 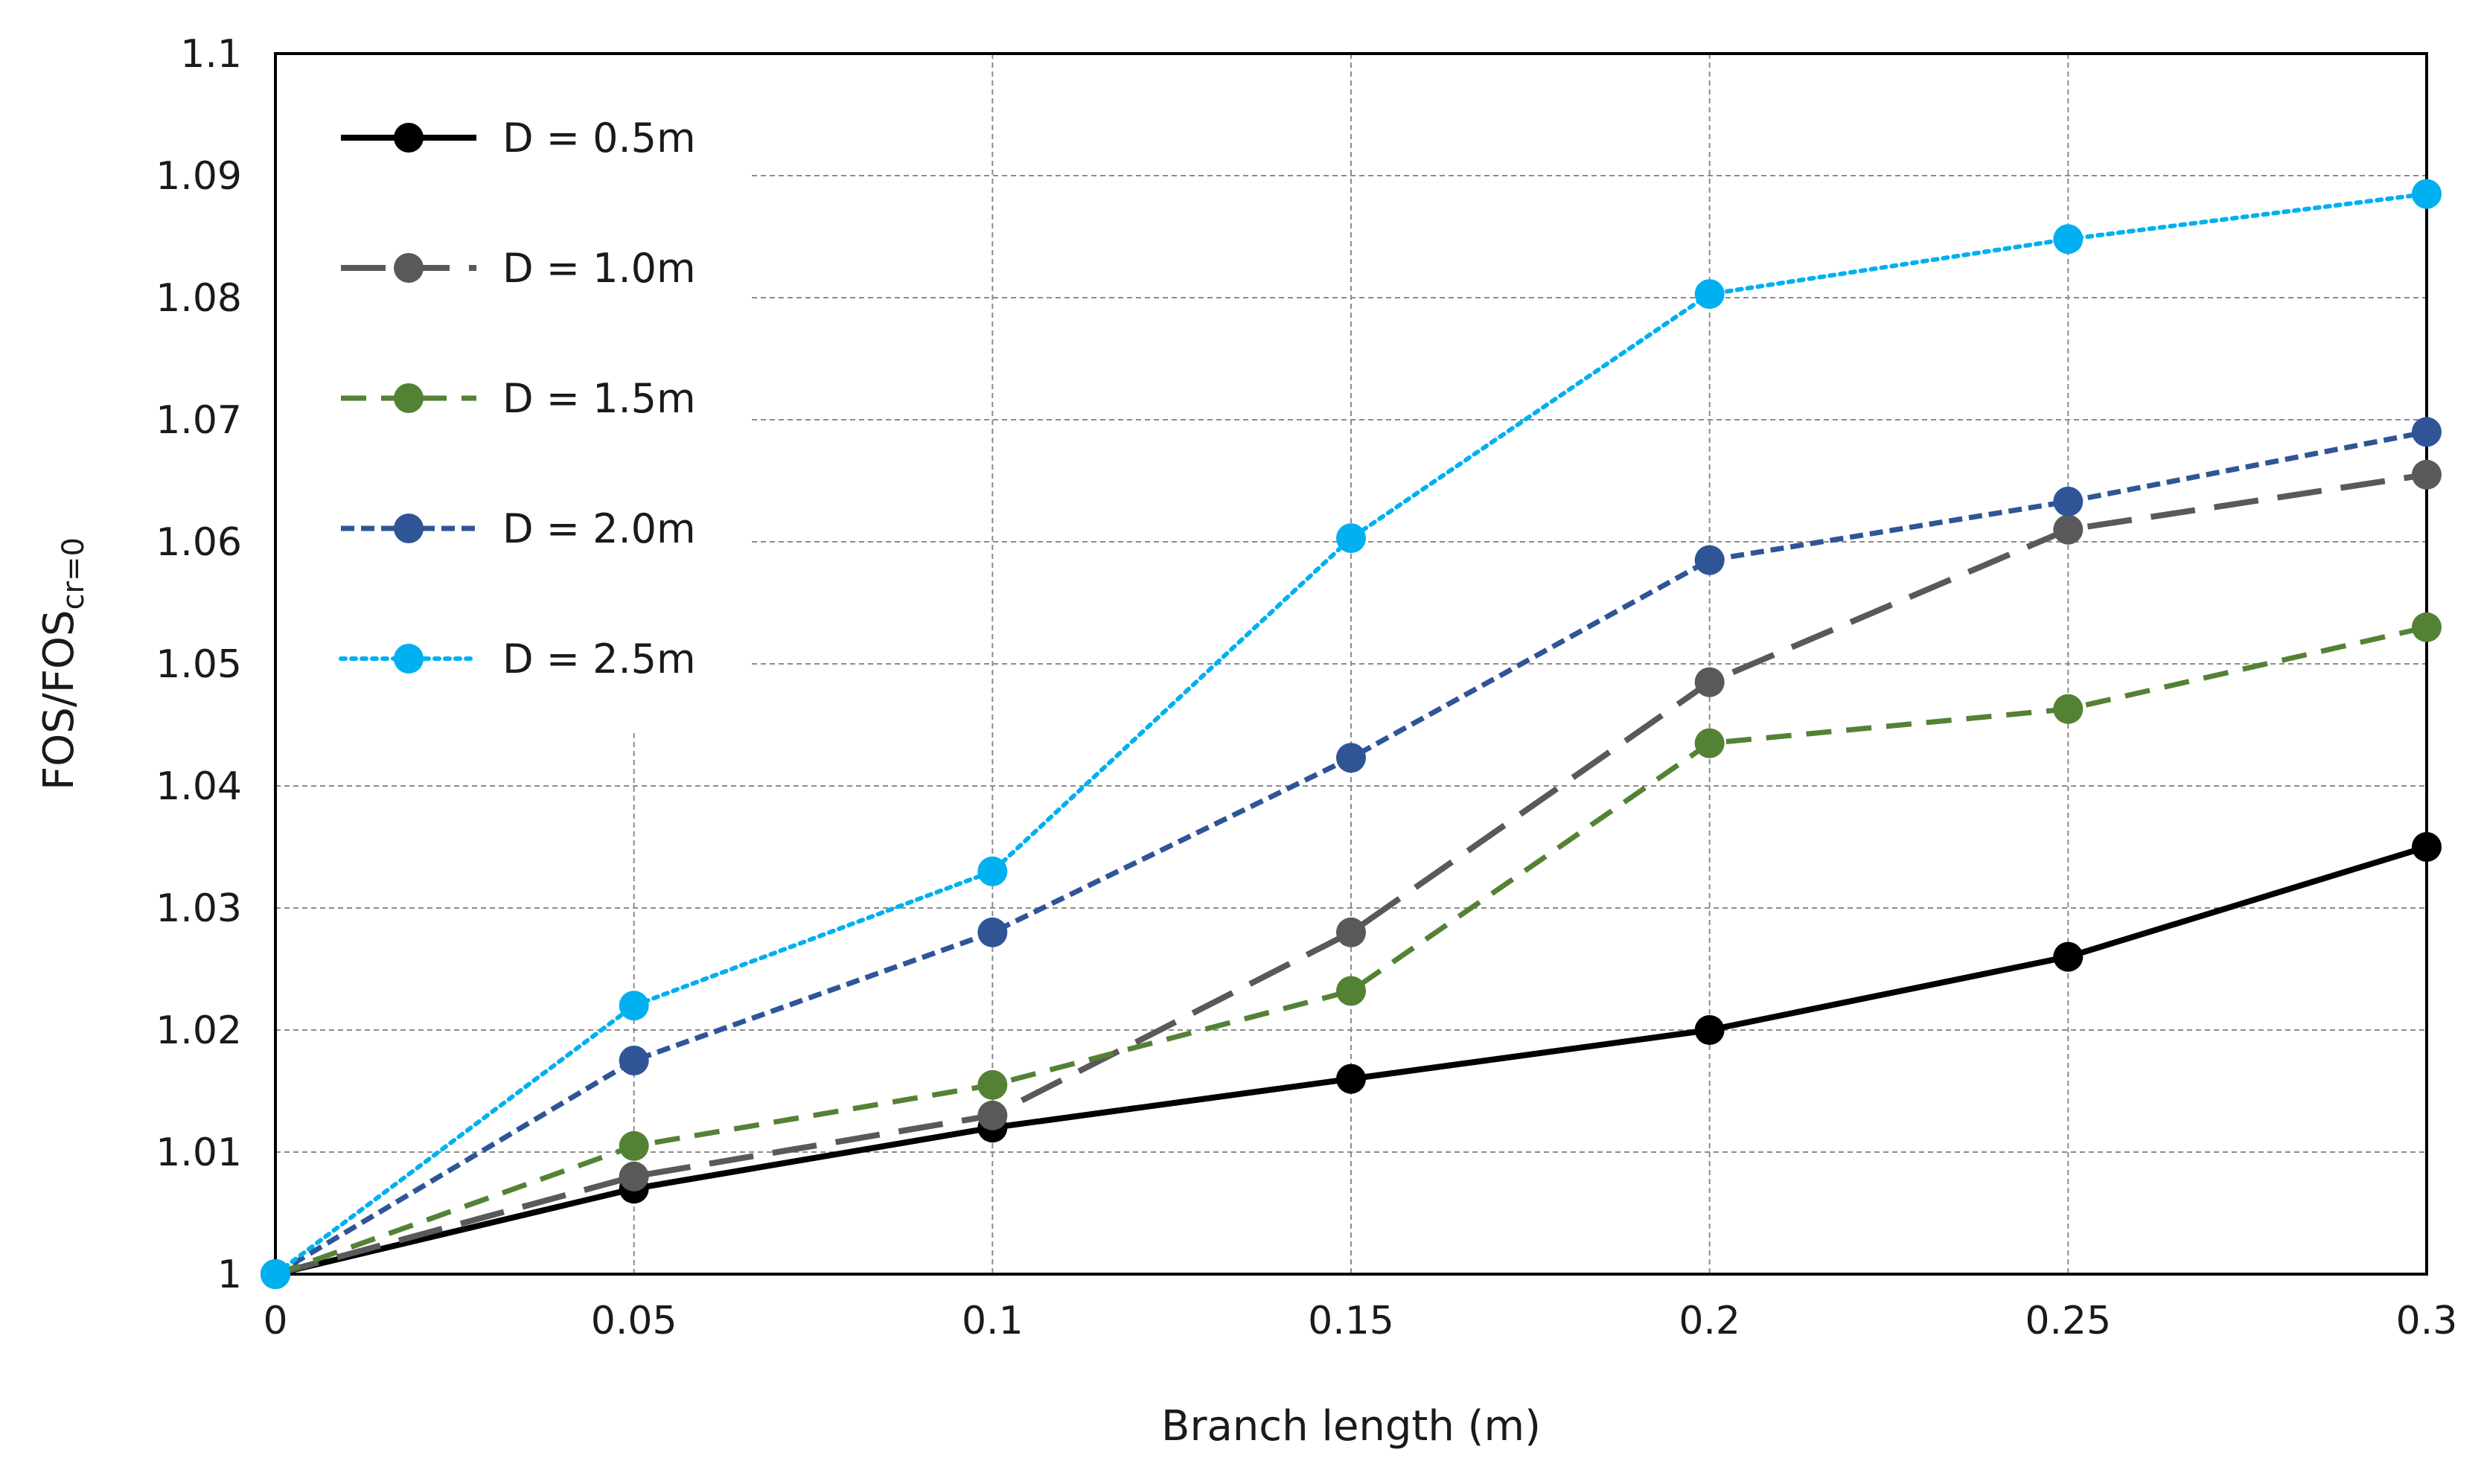 I want to click on x-tick-label: 0.25, so click(x=2068, y=1321).